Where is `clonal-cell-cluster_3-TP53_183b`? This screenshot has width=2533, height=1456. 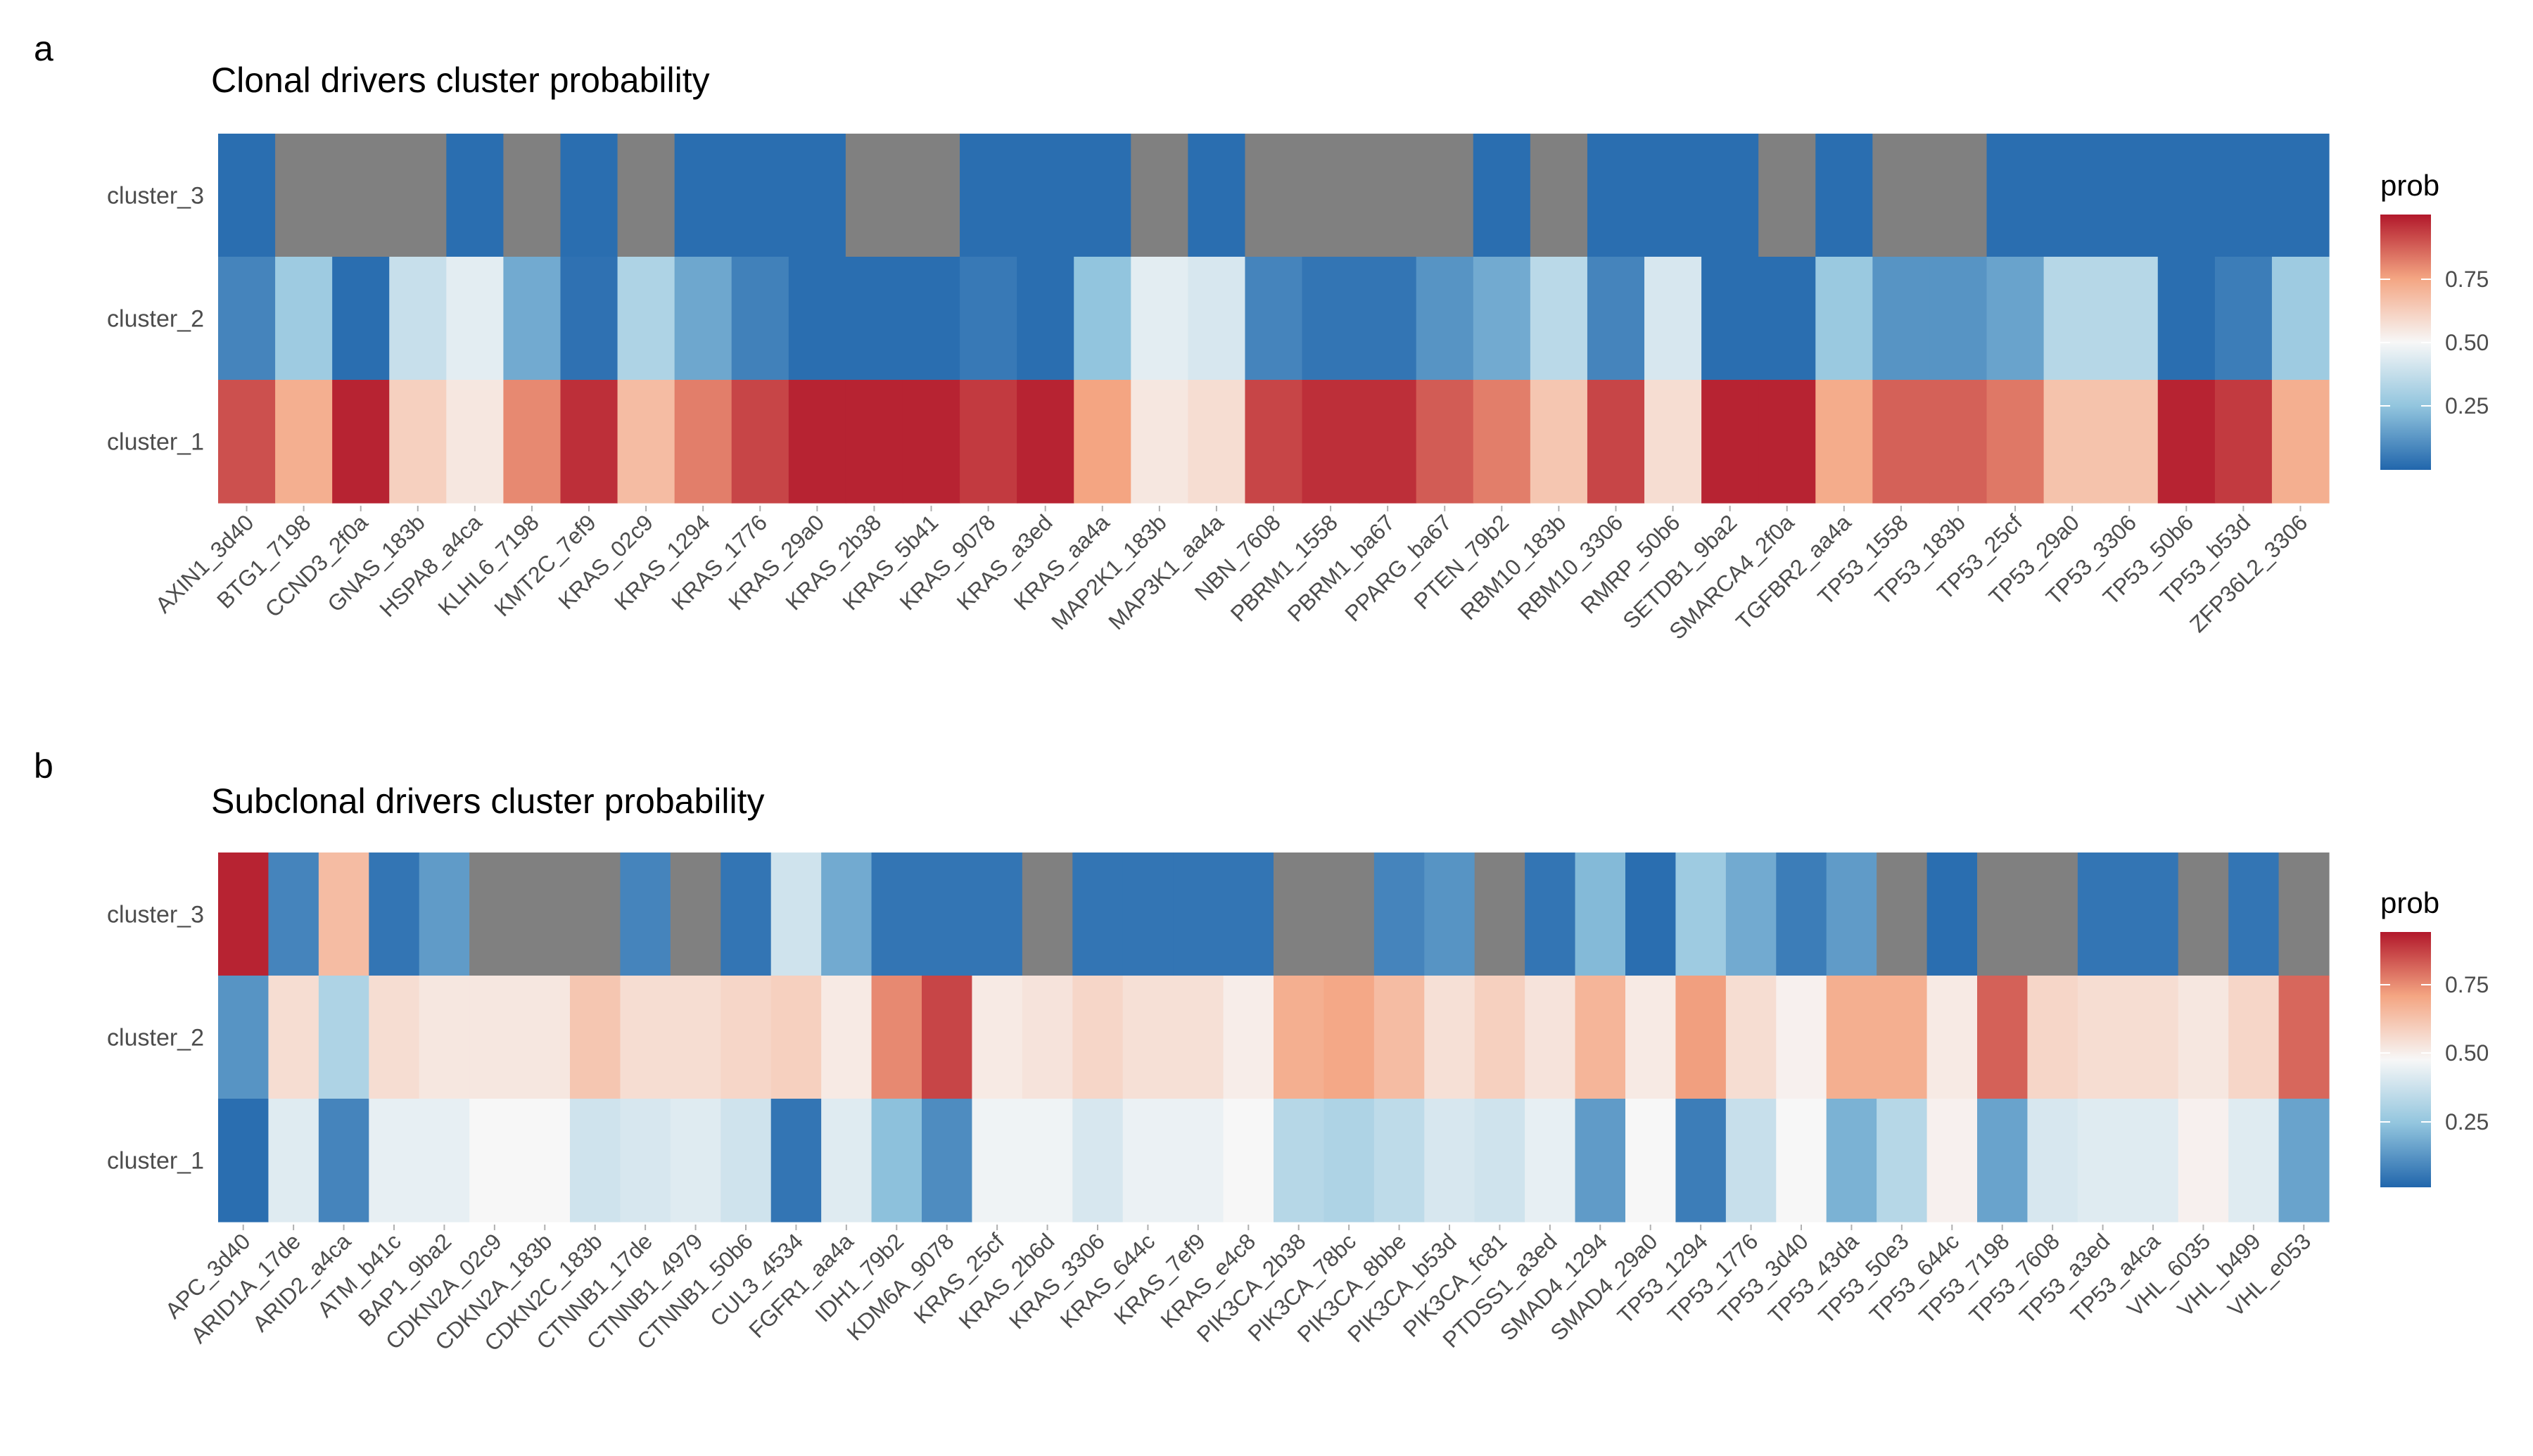 clonal-cell-cluster_3-TP53_183b is located at coordinates (1958, 195).